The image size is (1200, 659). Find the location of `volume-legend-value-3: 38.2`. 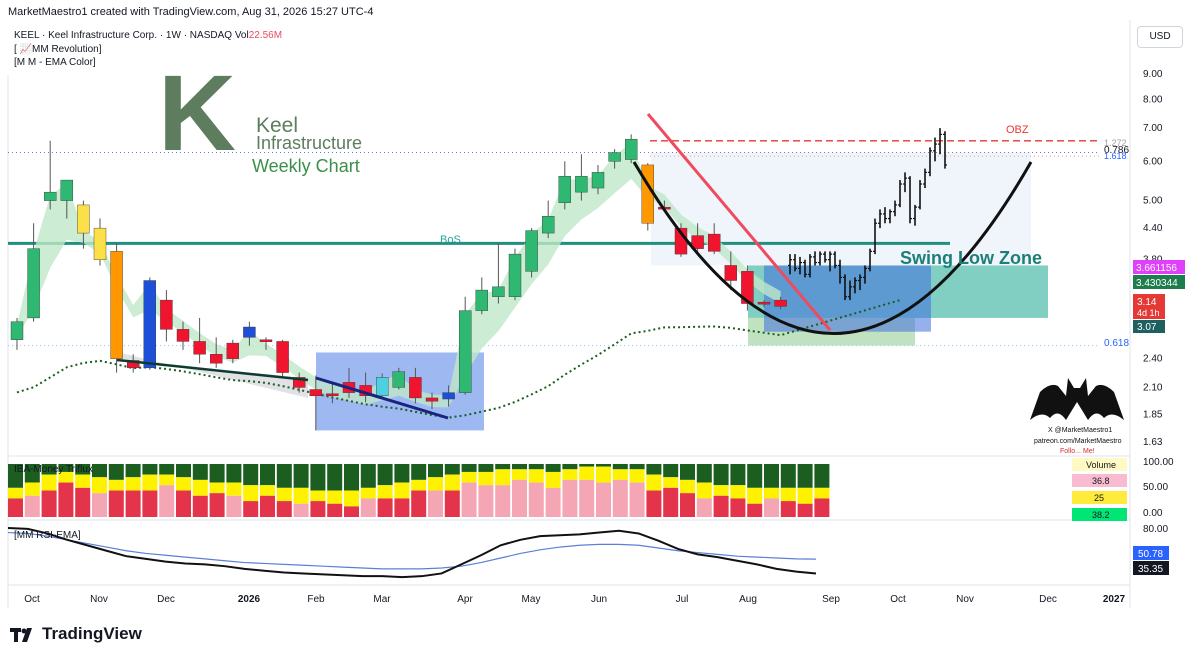

volume-legend-value-3: 38.2 is located at coordinates (1101, 515).